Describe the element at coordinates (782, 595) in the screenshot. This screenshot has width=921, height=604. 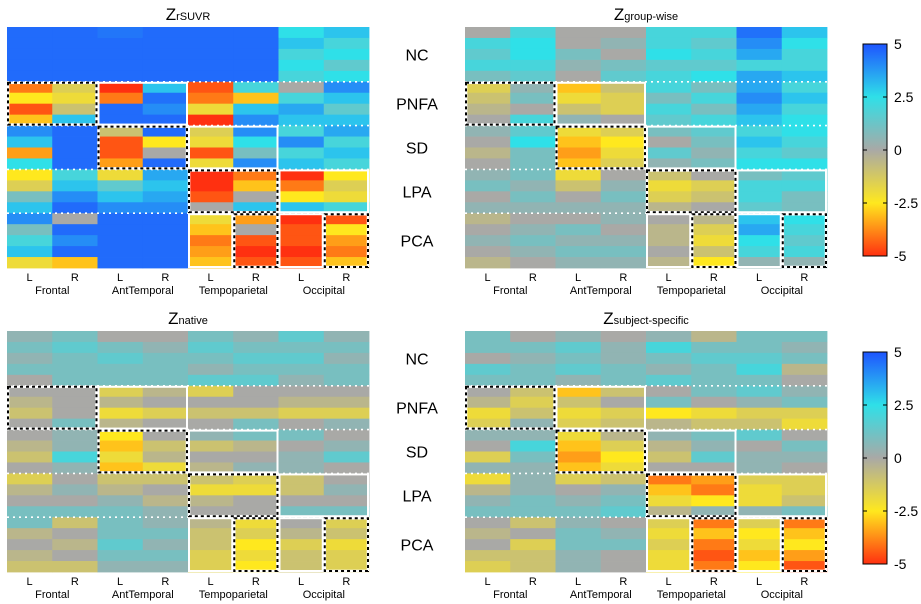
I see `region-label: Occipital` at that location.